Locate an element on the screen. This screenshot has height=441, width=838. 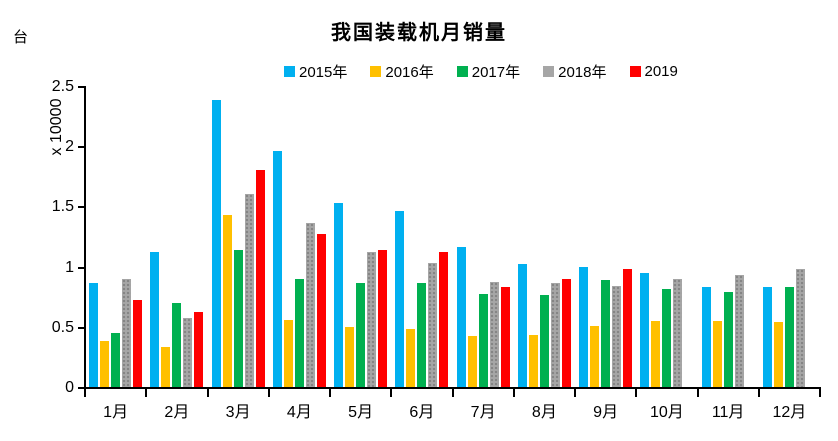
y-tick-label: 2.5 is located at coordinates (62, 86).